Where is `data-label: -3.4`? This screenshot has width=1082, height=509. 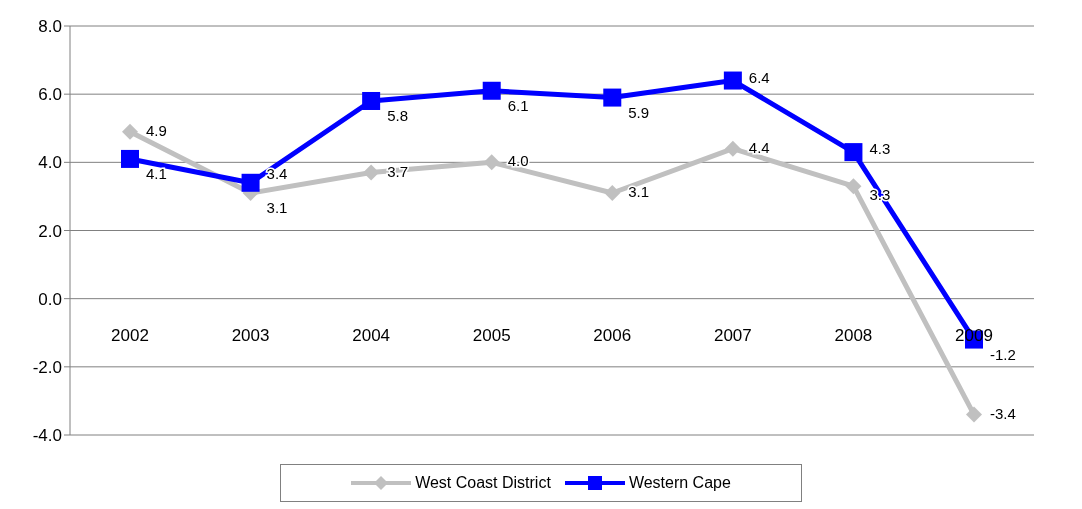 data-label: -3.4 is located at coordinates (1003, 413).